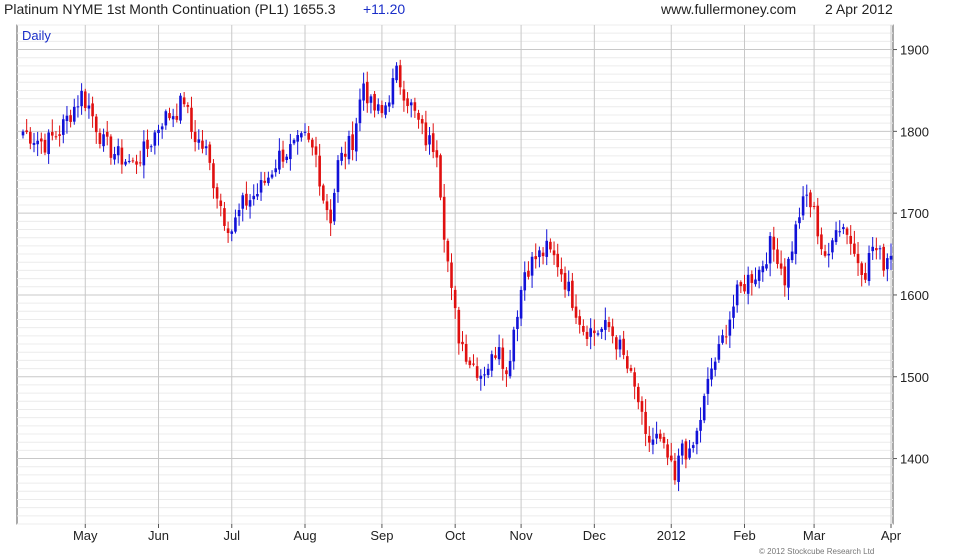 The width and height of the screenshot is (980, 560). What do you see at coordinates (231, 535) in the screenshot?
I see `x-tick-label: Jul` at bounding box center [231, 535].